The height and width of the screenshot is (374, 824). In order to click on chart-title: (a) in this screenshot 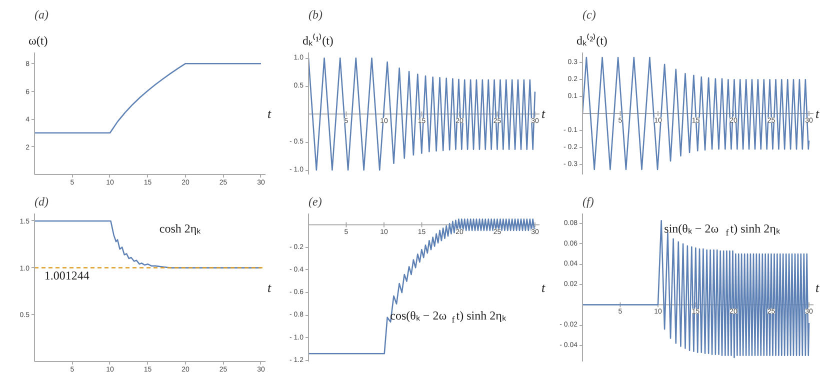, I will do `click(41, 15)`.